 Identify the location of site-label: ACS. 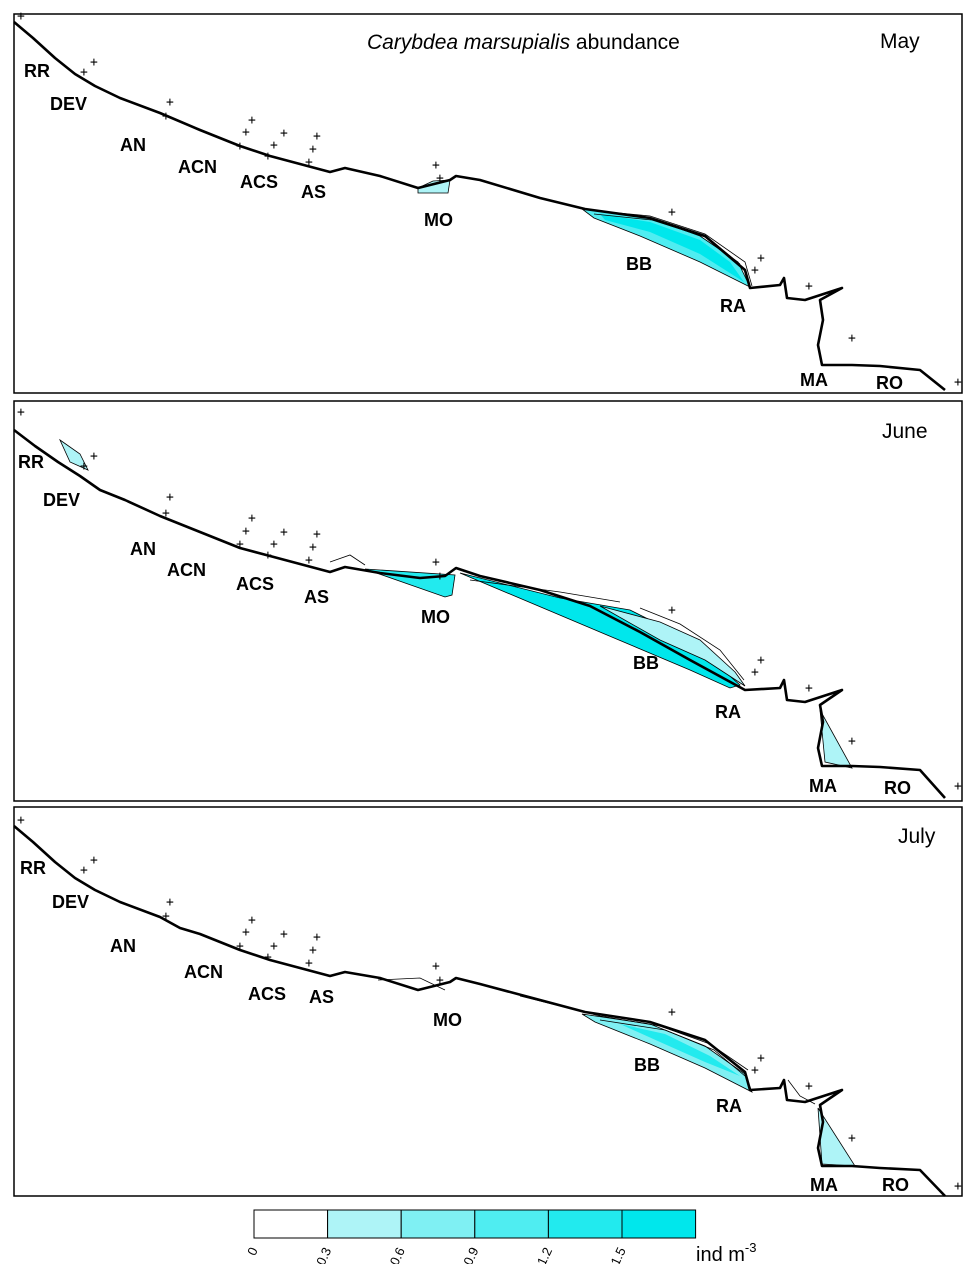
(259, 182).